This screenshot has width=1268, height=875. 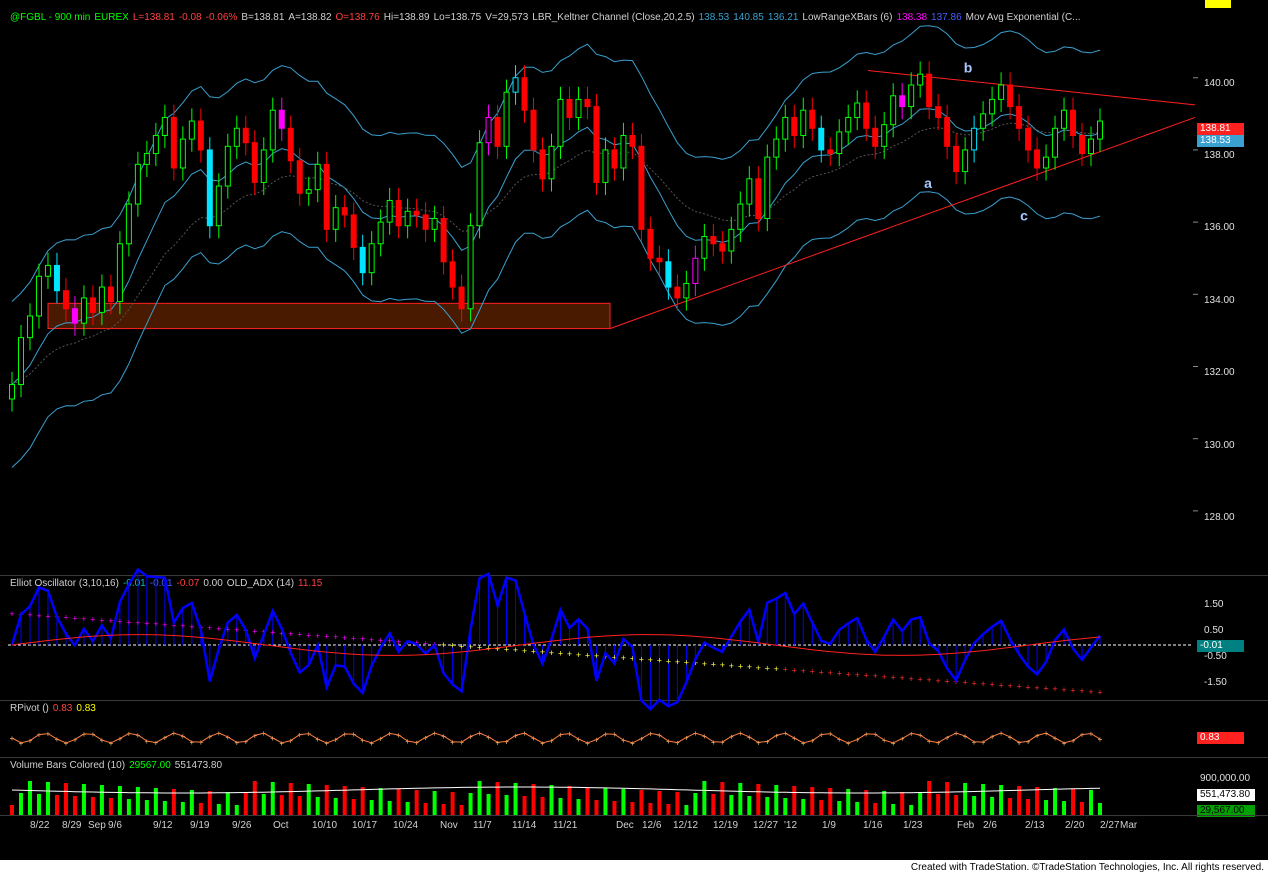 I want to click on support-zone-box, so click(x=329, y=316).